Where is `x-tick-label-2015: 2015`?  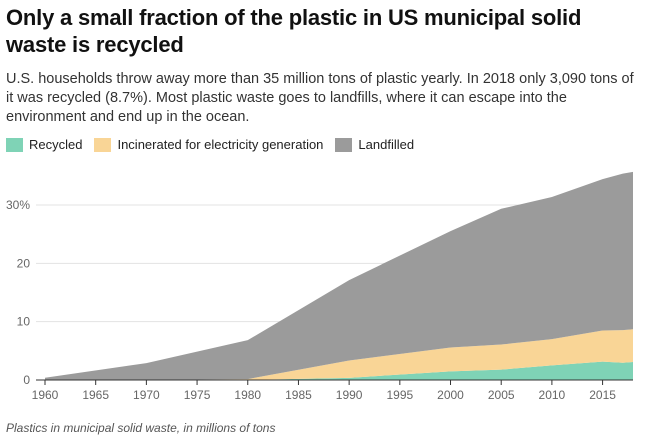 x-tick-label-2015: 2015 is located at coordinates (602, 395).